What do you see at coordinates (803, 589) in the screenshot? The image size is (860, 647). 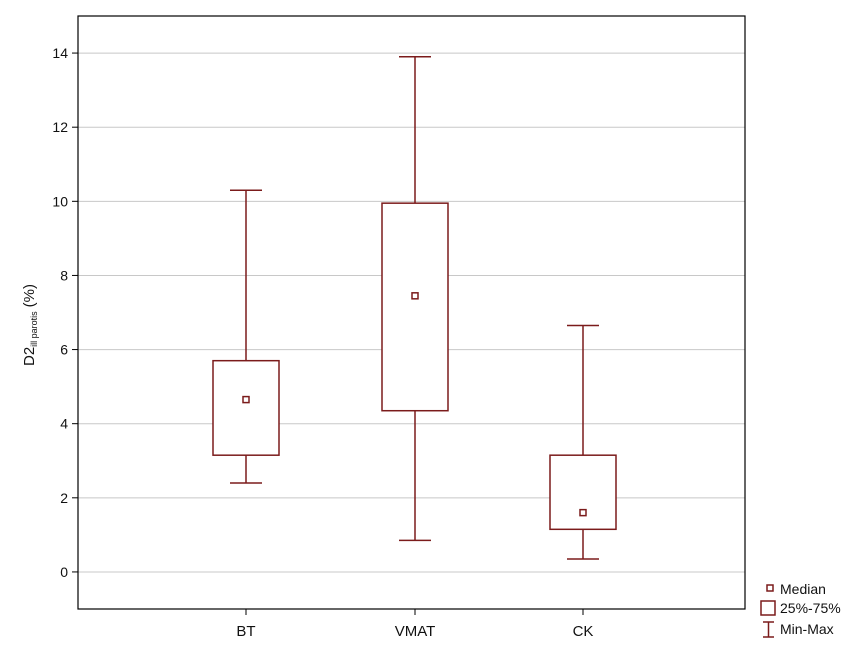 I see `legend-median-label: Median` at bounding box center [803, 589].